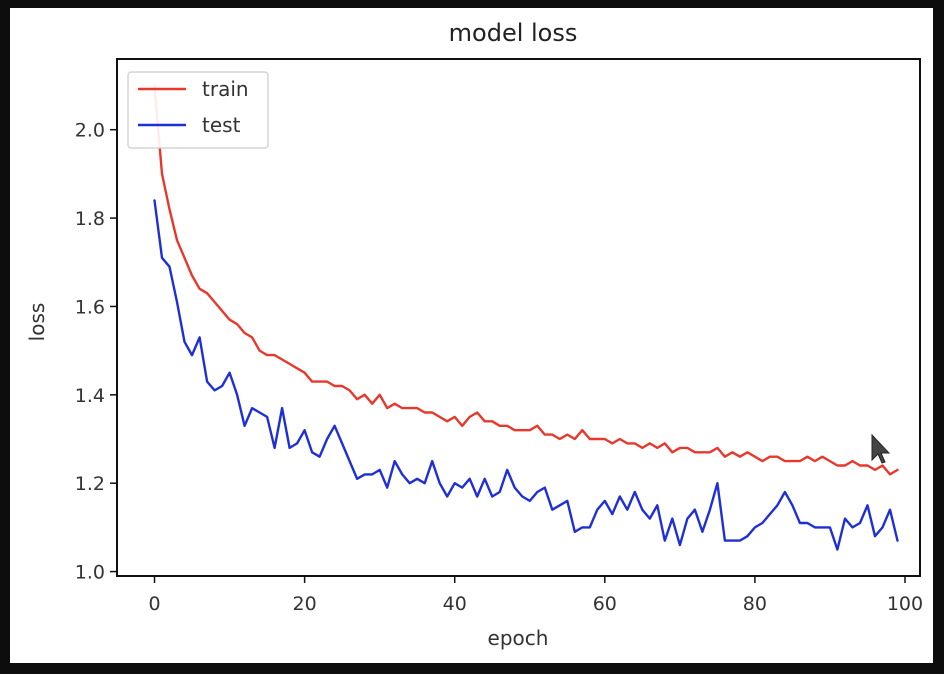  I want to click on legend: train test, so click(198, 110).